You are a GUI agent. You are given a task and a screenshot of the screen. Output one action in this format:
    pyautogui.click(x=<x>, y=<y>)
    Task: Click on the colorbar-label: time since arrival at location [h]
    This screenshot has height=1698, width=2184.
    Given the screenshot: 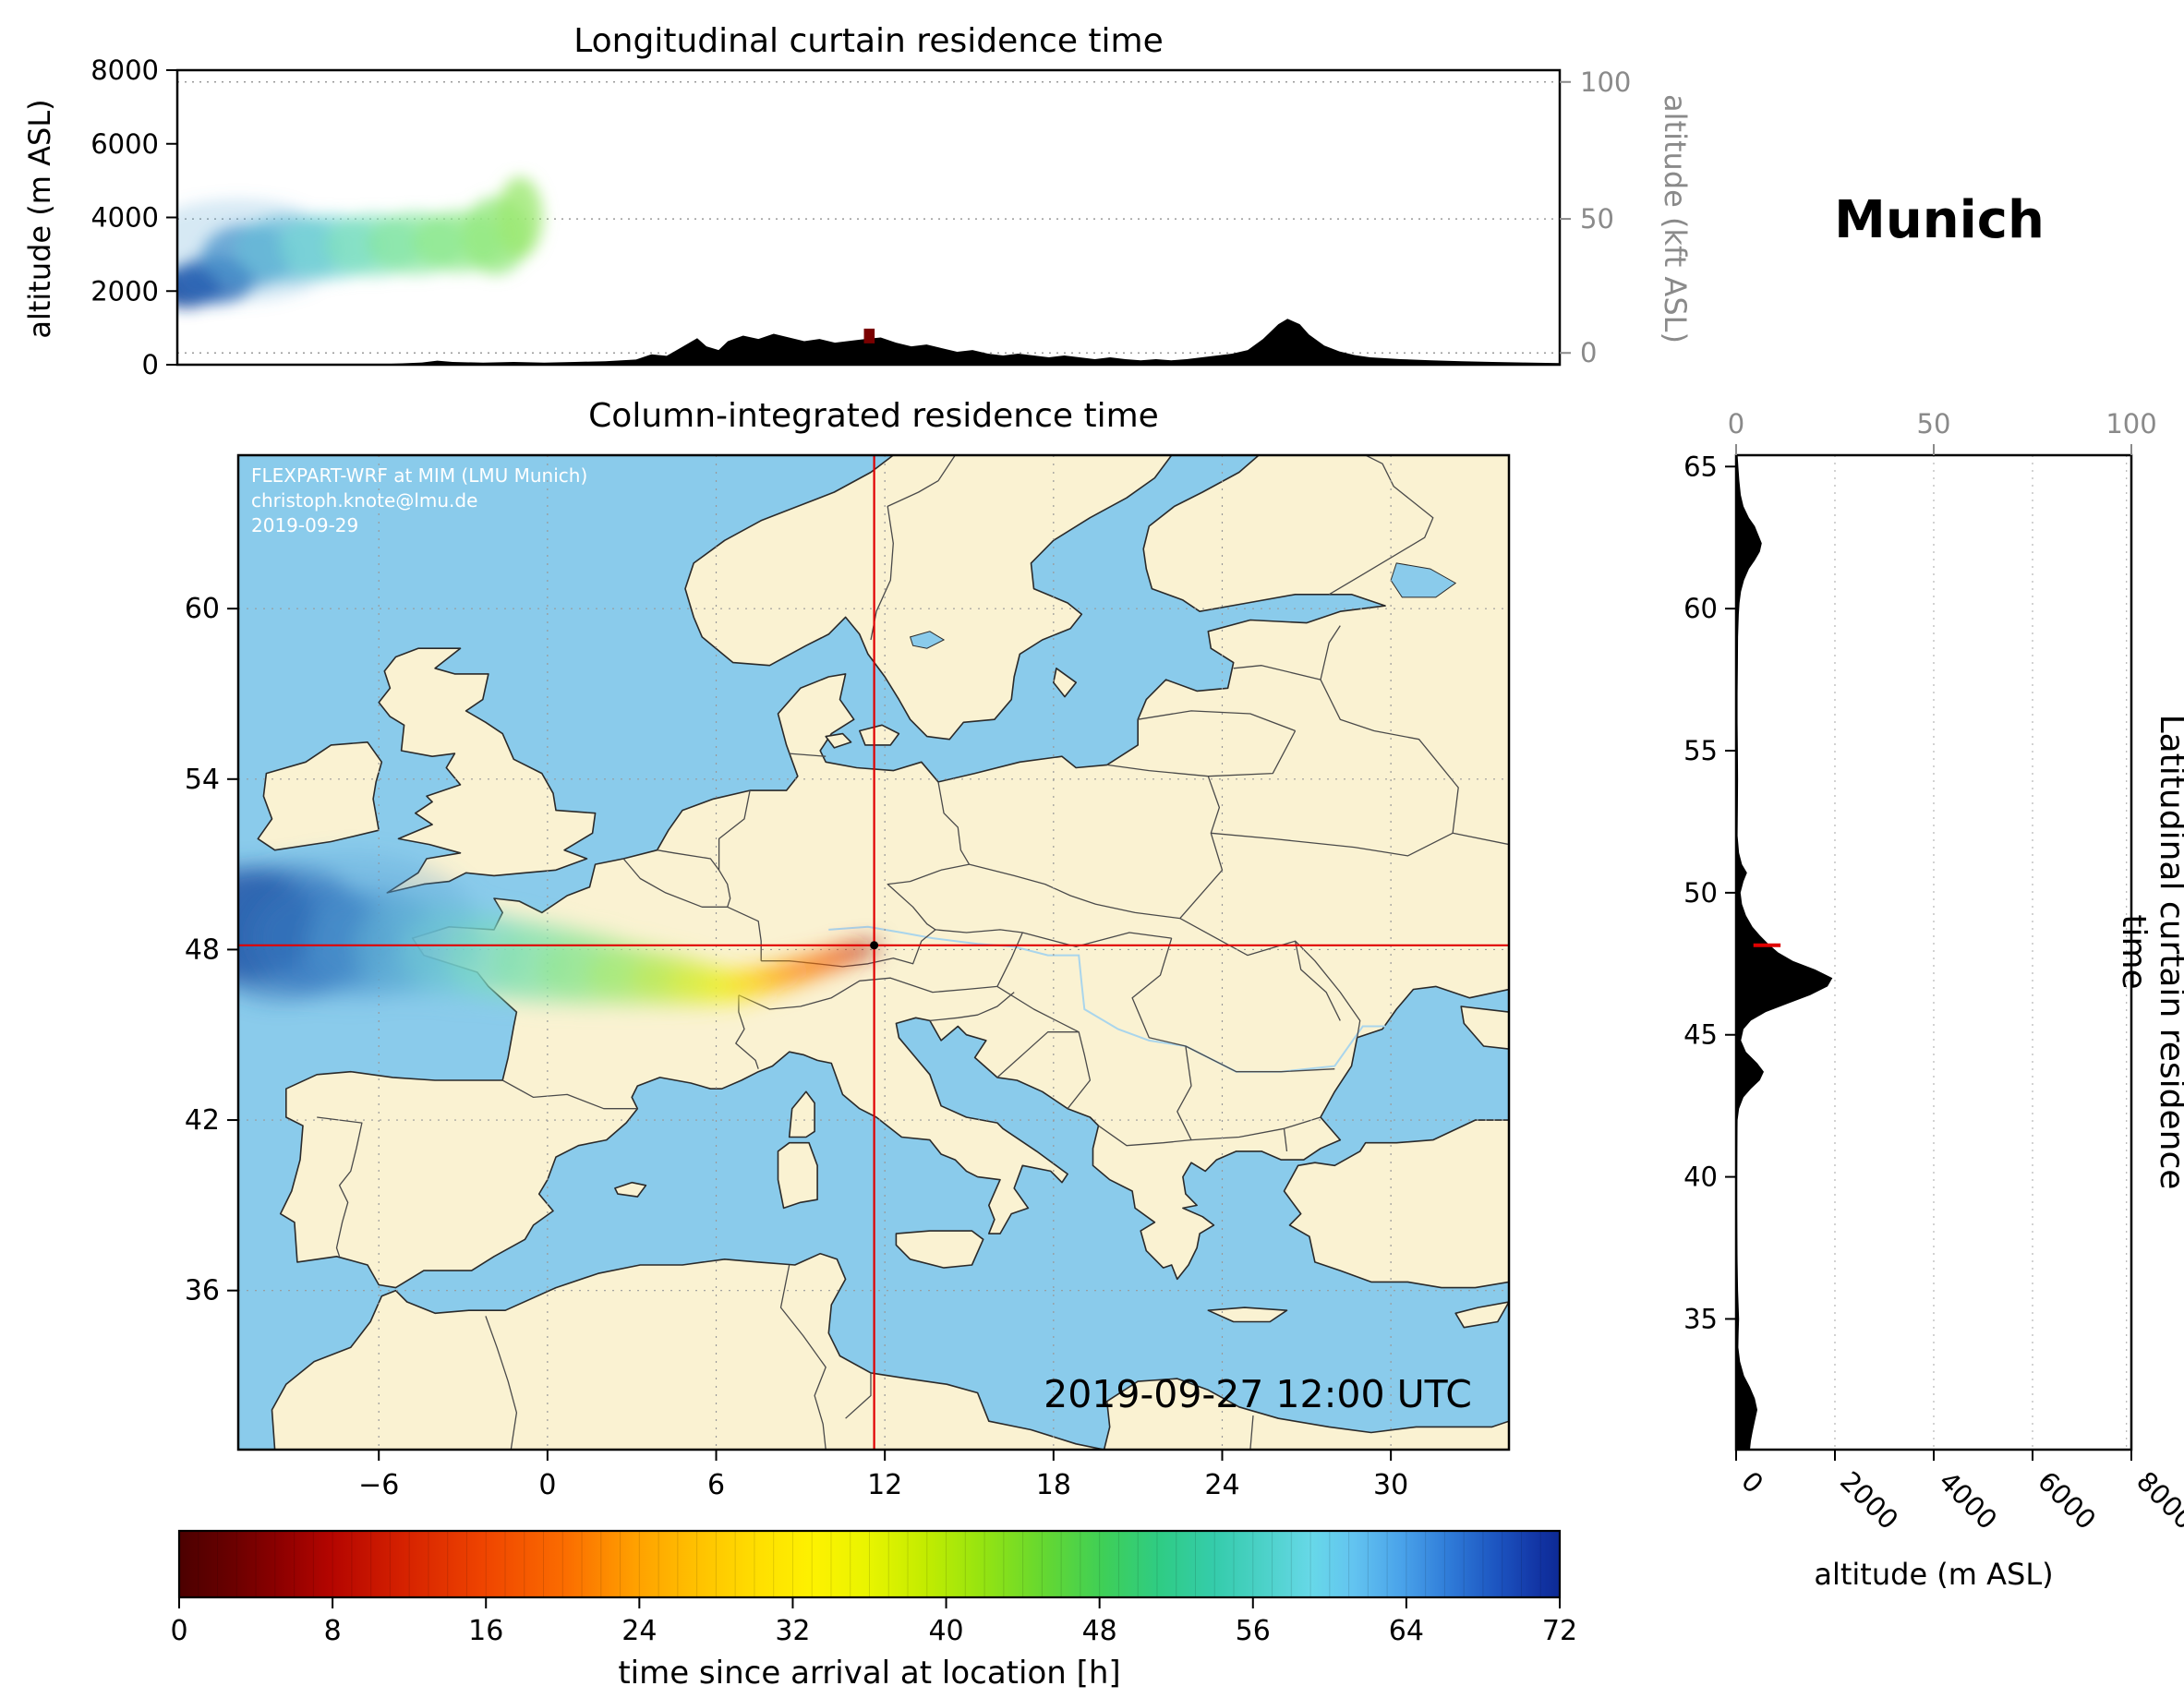 What is the action you would take?
    pyautogui.click(x=869, y=1673)
    